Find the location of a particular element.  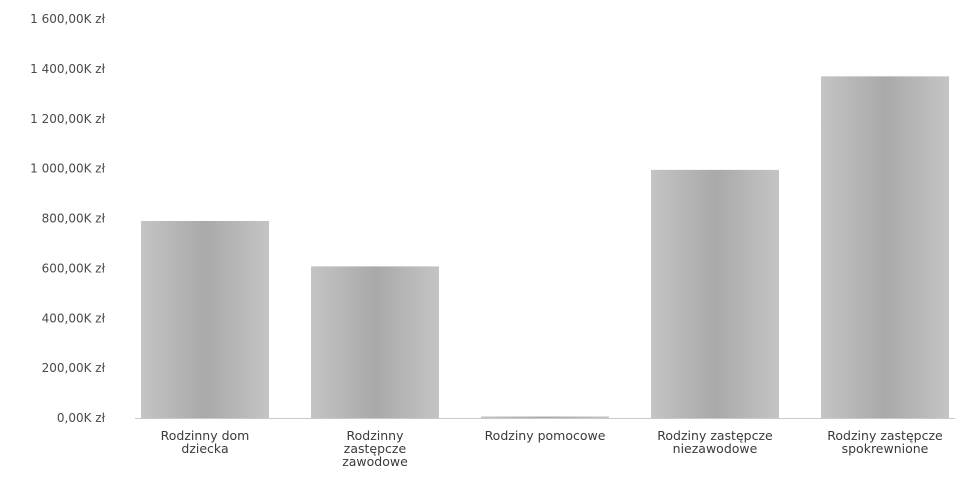

y-tick-label: 200,00K zł is located at coordinates (74, 368).